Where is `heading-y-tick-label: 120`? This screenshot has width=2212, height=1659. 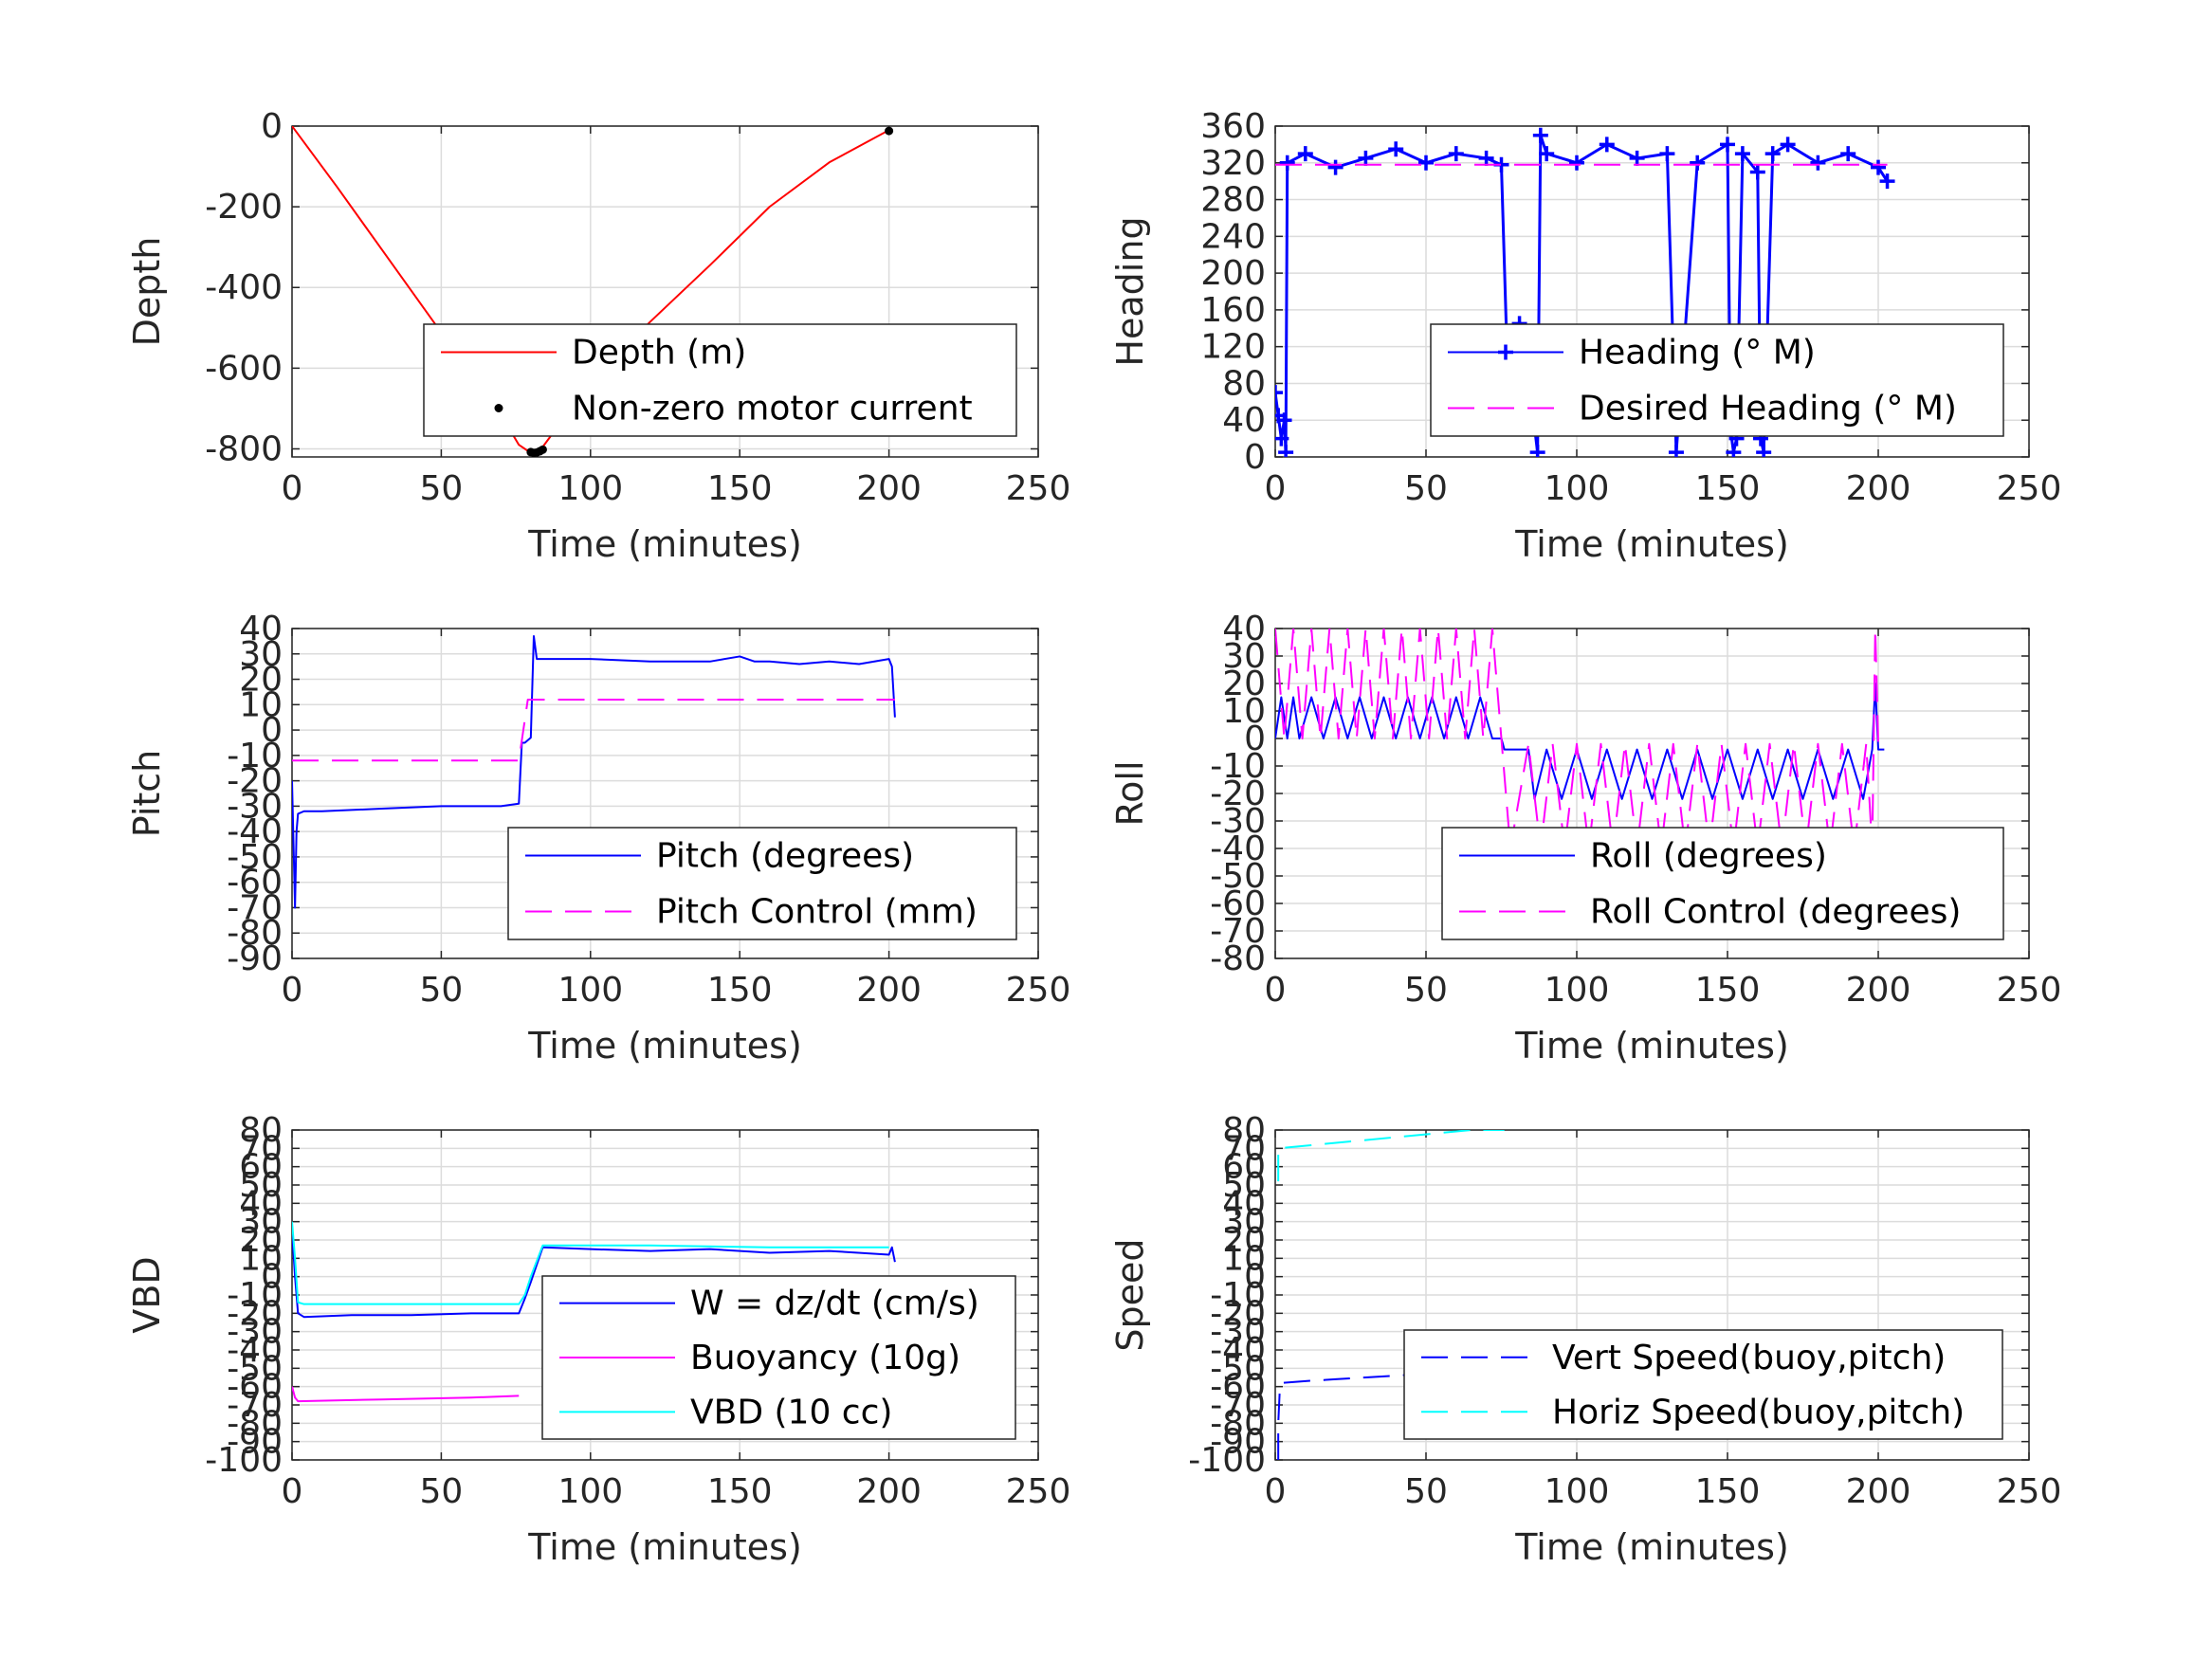
heading-y-tick-label: 120 is located at coordinates (1233, 347).